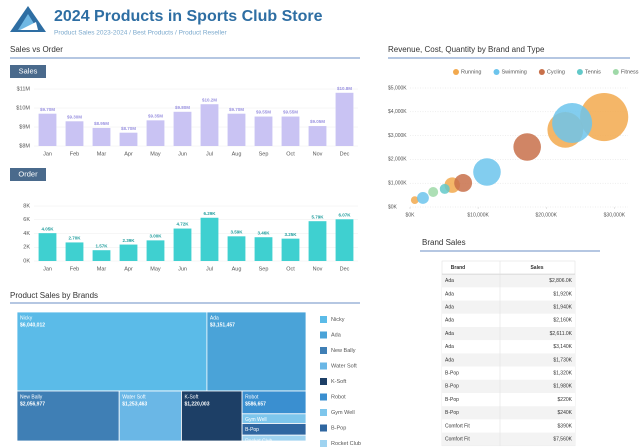 This screenshot has height=448, width=640. What do you see at coordinates (263, 232) in the screenshot?
I see `data-label: 3.46K` at bounding box center [263, 232].